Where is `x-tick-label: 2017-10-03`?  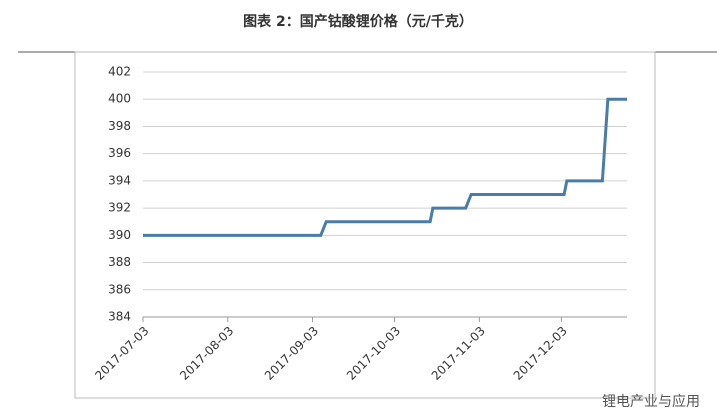
x-tick-label: 2017-10-03 is located at coordinates (373, 353).